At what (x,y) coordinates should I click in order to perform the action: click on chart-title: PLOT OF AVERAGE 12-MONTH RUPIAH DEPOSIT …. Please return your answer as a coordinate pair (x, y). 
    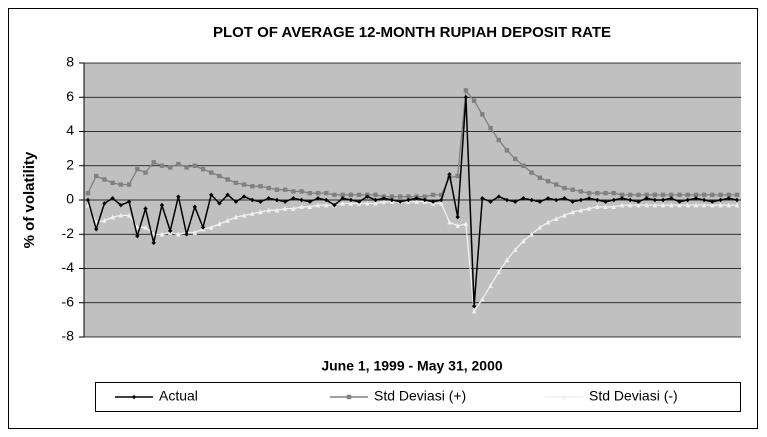
    Looking at the image, I should click on (412, 32).